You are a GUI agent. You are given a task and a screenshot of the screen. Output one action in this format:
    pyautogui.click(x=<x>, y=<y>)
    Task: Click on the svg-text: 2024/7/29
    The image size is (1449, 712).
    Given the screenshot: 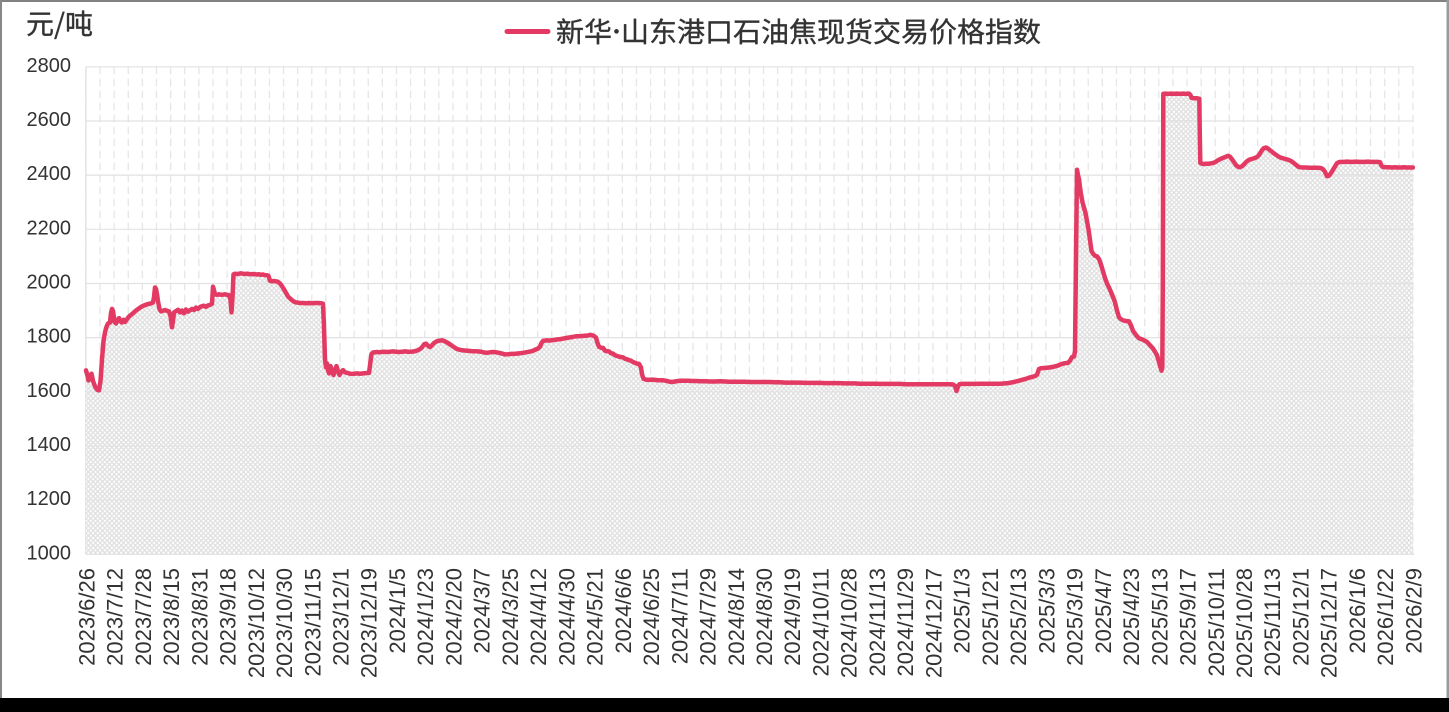 What is the action you would take?
    pyautogui.click(x=708, y=617)
    